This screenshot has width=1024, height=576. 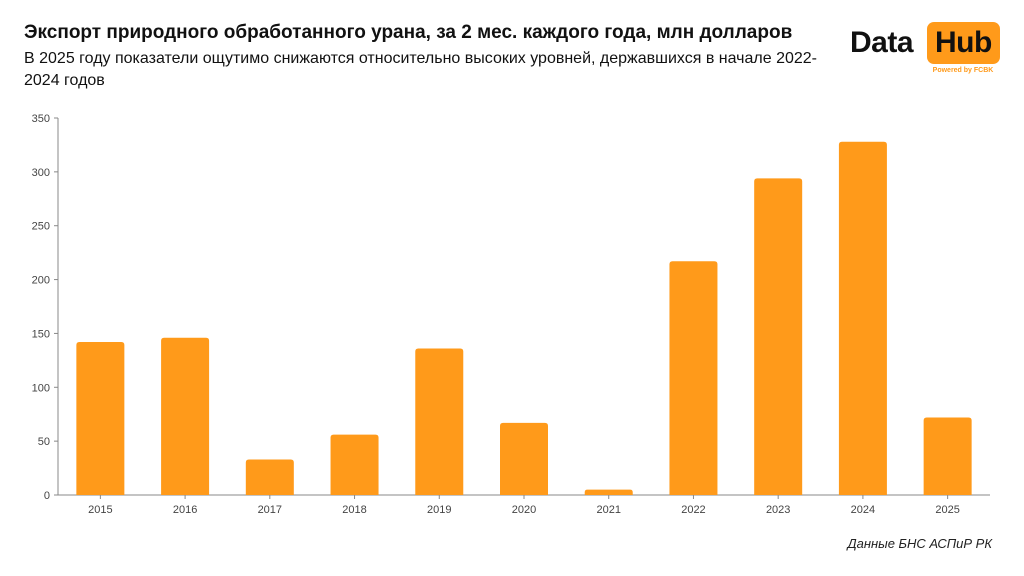 I want to click on x-tick-label: 2021, so click(x=608, y=510).